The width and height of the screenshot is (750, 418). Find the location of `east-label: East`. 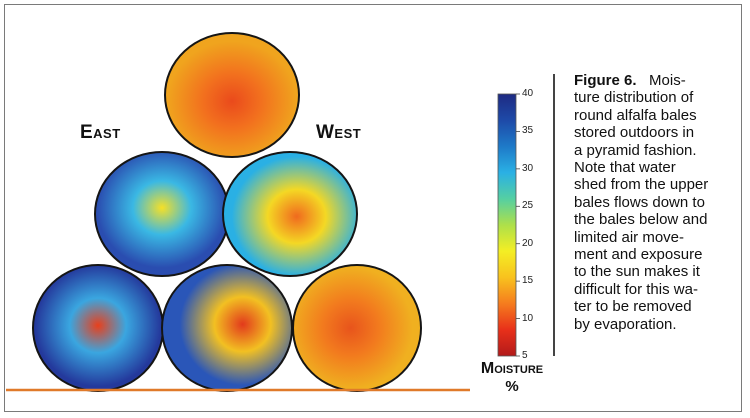

east-label: East is located at coordinates (100, 132).